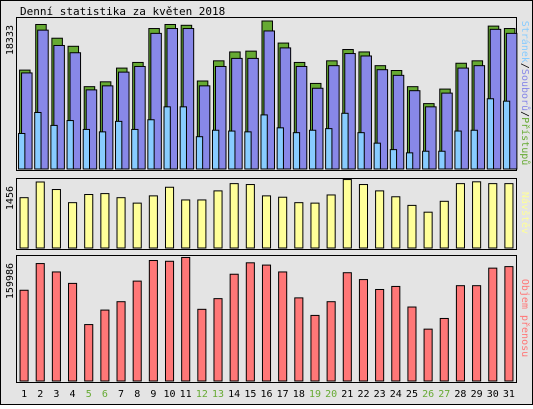  I want to click on legend-visits: Návštěv, so click(525, 213).